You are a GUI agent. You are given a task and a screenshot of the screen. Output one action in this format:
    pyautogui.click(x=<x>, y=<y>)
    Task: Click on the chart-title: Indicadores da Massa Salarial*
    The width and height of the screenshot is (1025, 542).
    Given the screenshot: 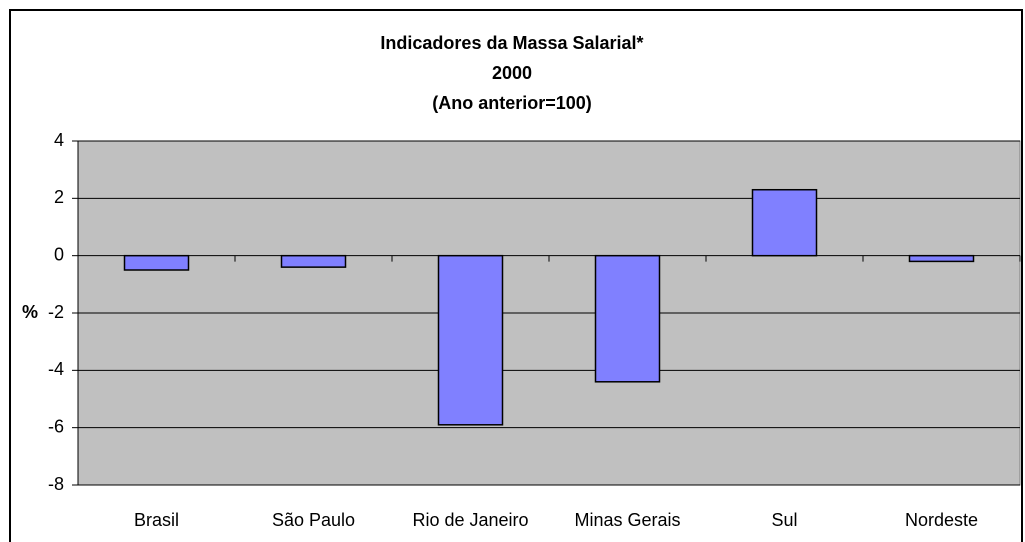 What is the action you would take?
    pyautogui.click(x=511, y=43)
    